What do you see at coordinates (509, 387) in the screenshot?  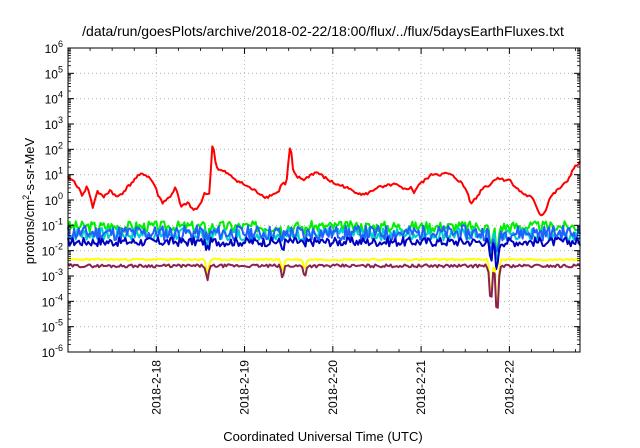 I see `x-tick-label: 2018-2-22` at bounding box center [509, 387].